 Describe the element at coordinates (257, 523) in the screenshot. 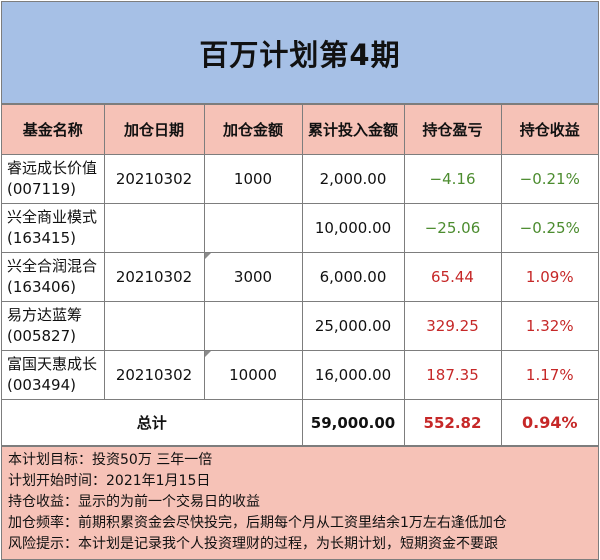

I see `note-frequency: 加仓频率：前期积累资金会尽快投完，后期每个月从工资里结余1万左右逢低加仓` at that location.